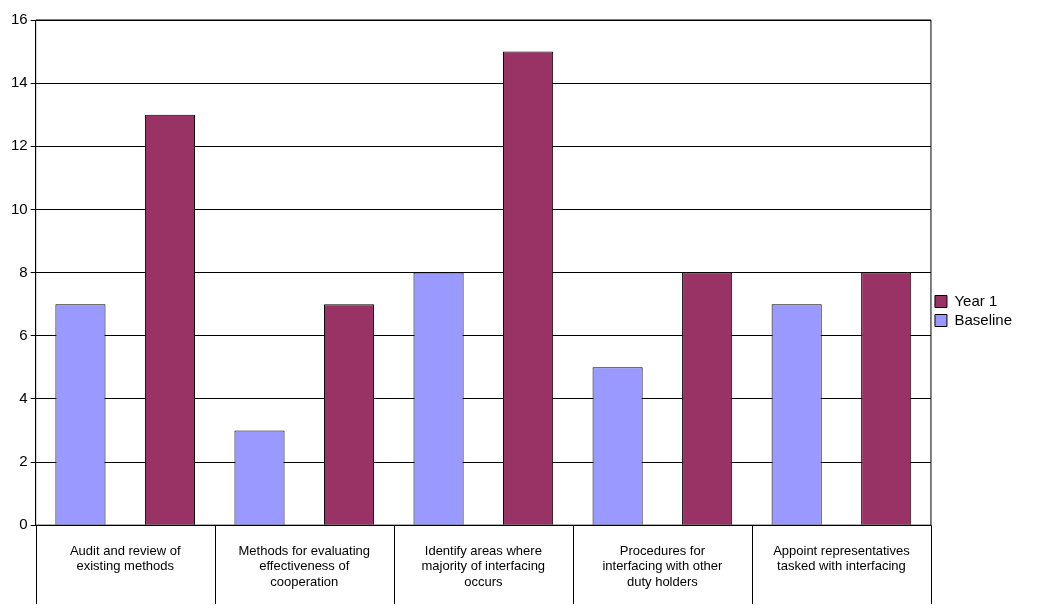 The image size is (1040, 612). Describe the element at coordinates (19, 145) in the screenshot. I see `y-tick-label: 12` at that location.